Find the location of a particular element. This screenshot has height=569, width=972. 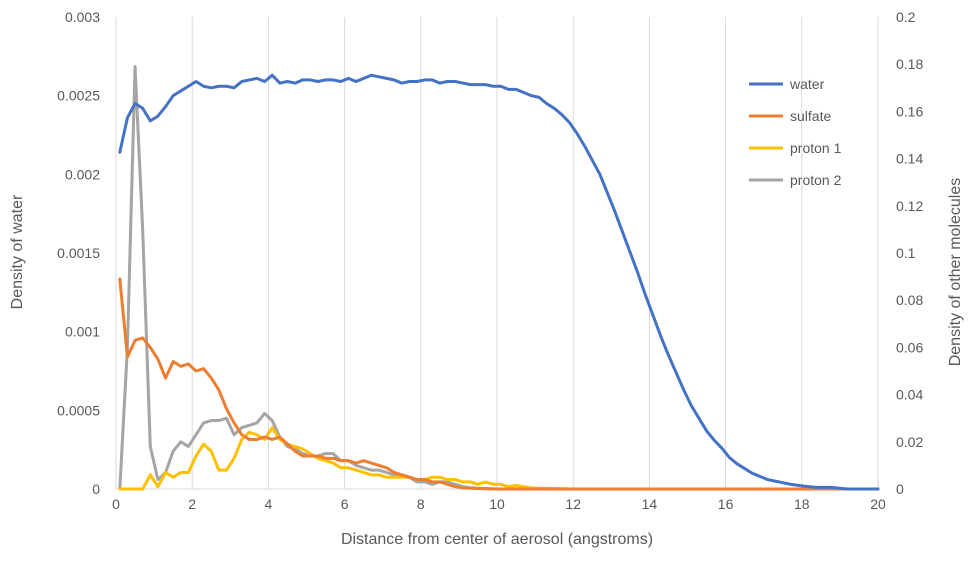

x-tick-label: 16 is located at coordinates (726, 504).